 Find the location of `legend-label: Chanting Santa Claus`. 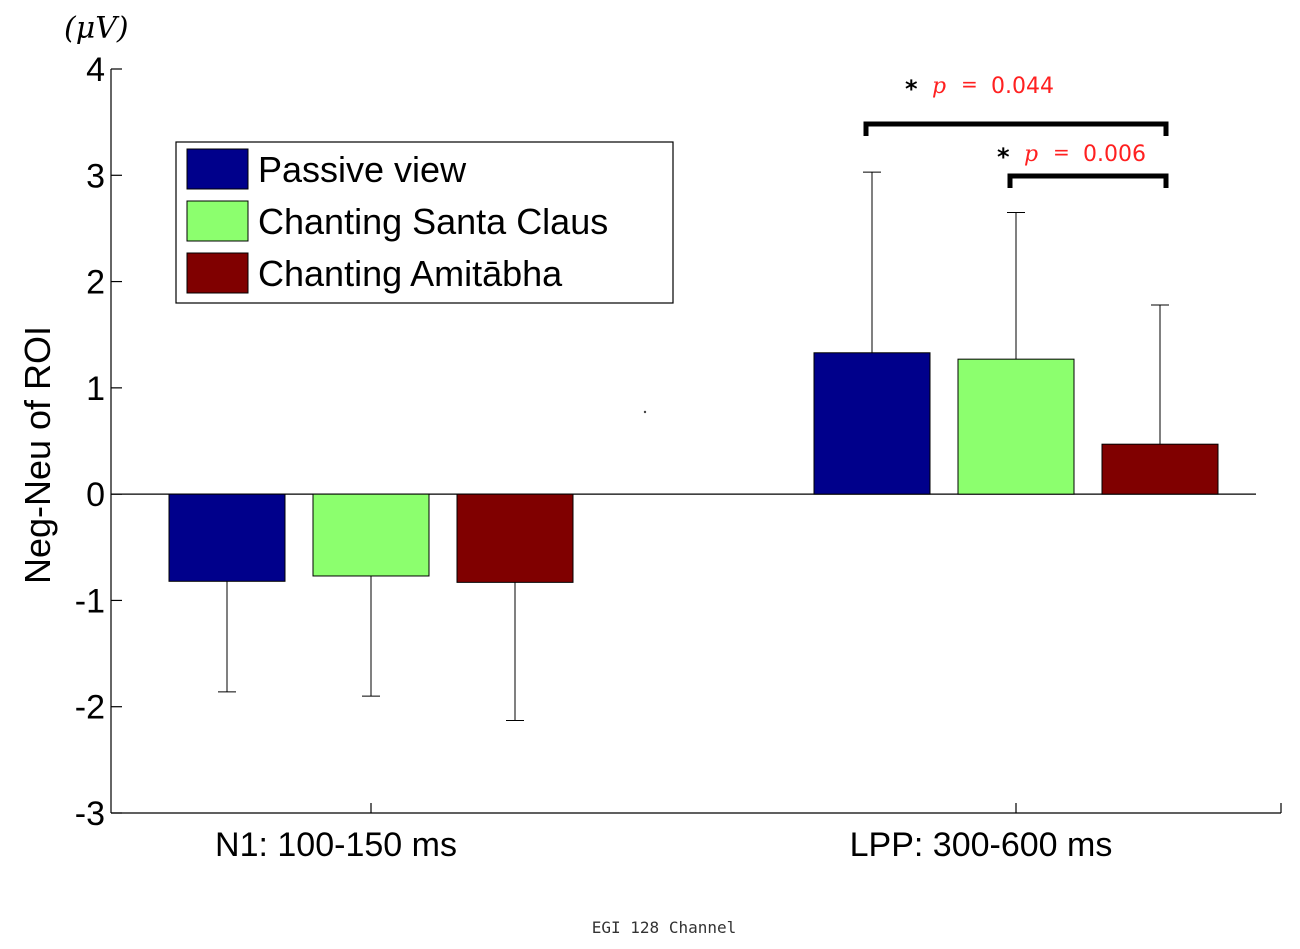

legend-label: Chanting Santa Claus is located at coordinates (433, 221).